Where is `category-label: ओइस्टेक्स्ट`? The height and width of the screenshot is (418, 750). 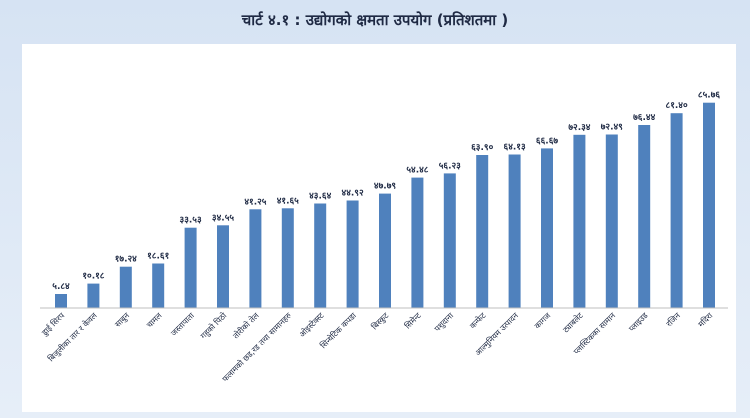
category-label: ओइस्टेक्स्ट is located at coordinates (311, 324).